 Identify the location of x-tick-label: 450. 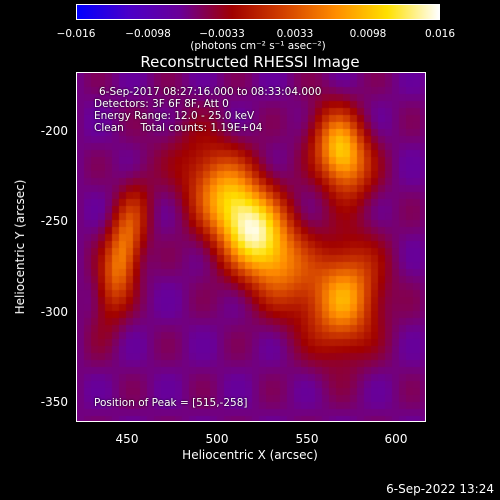
(127, 439).